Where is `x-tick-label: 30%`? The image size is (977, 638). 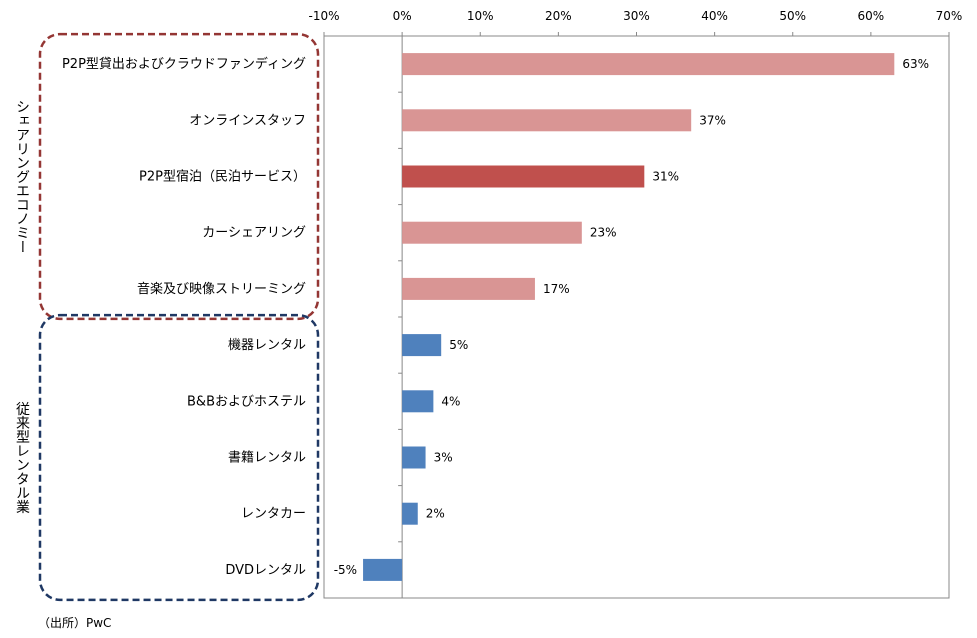 x-tick-label: 30% is located at coordinates (636, 16).